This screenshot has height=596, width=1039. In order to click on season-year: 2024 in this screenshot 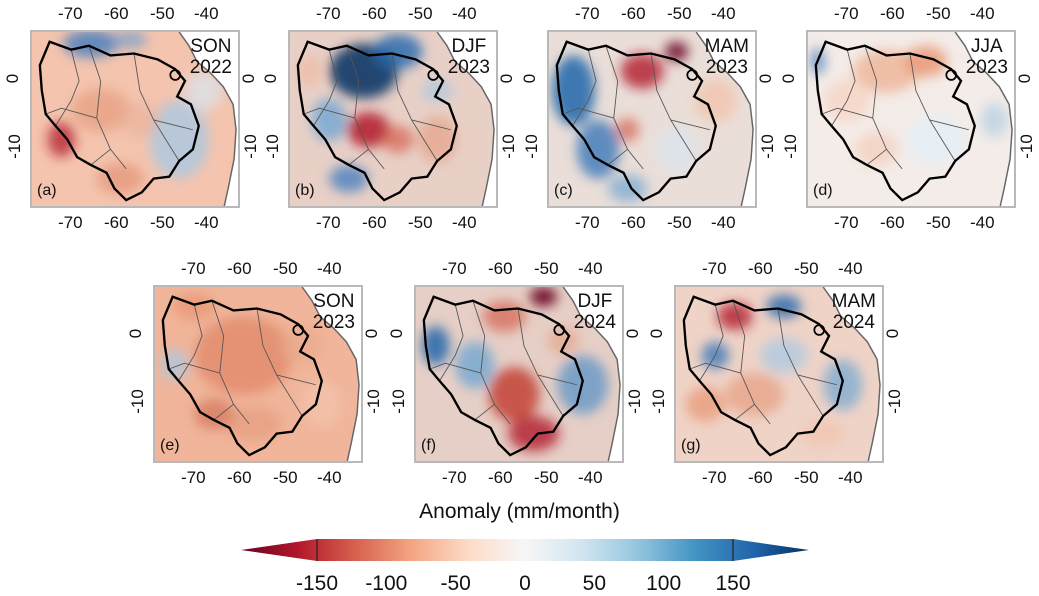, I will do `click(594, 322)`.